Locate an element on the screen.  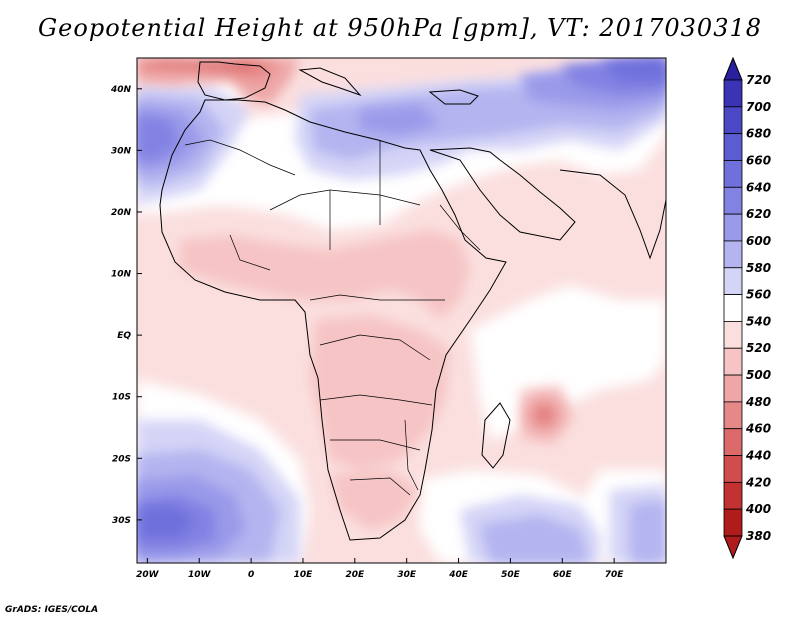
contour-mascarene-low is located at coordinates (544, 415).